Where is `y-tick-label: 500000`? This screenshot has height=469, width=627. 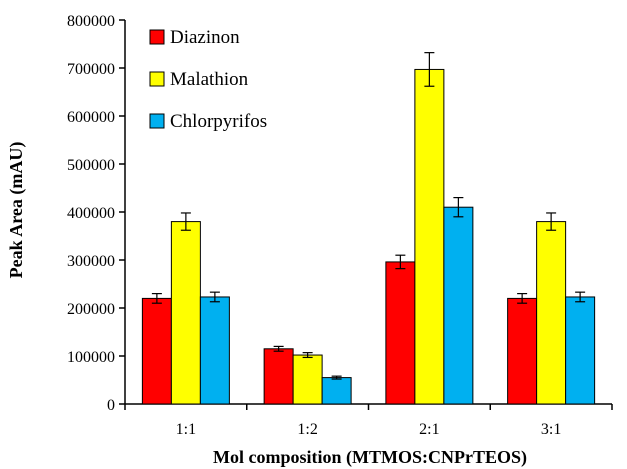 y-tick-label: 500000 is located at coordinates (91, 165).